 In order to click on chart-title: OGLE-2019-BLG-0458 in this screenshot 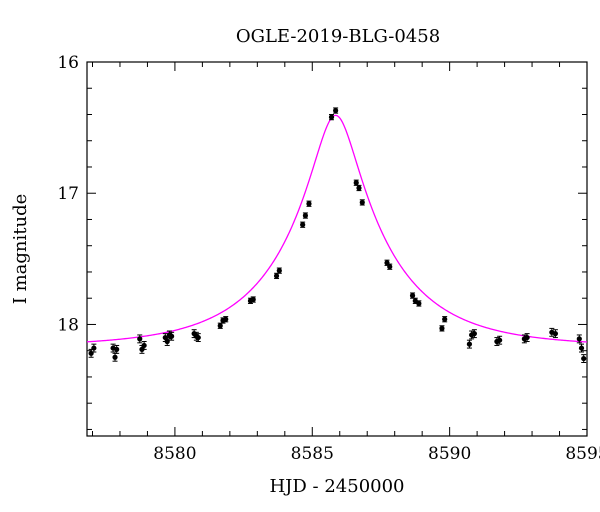, I will do `click(338, 36)`.